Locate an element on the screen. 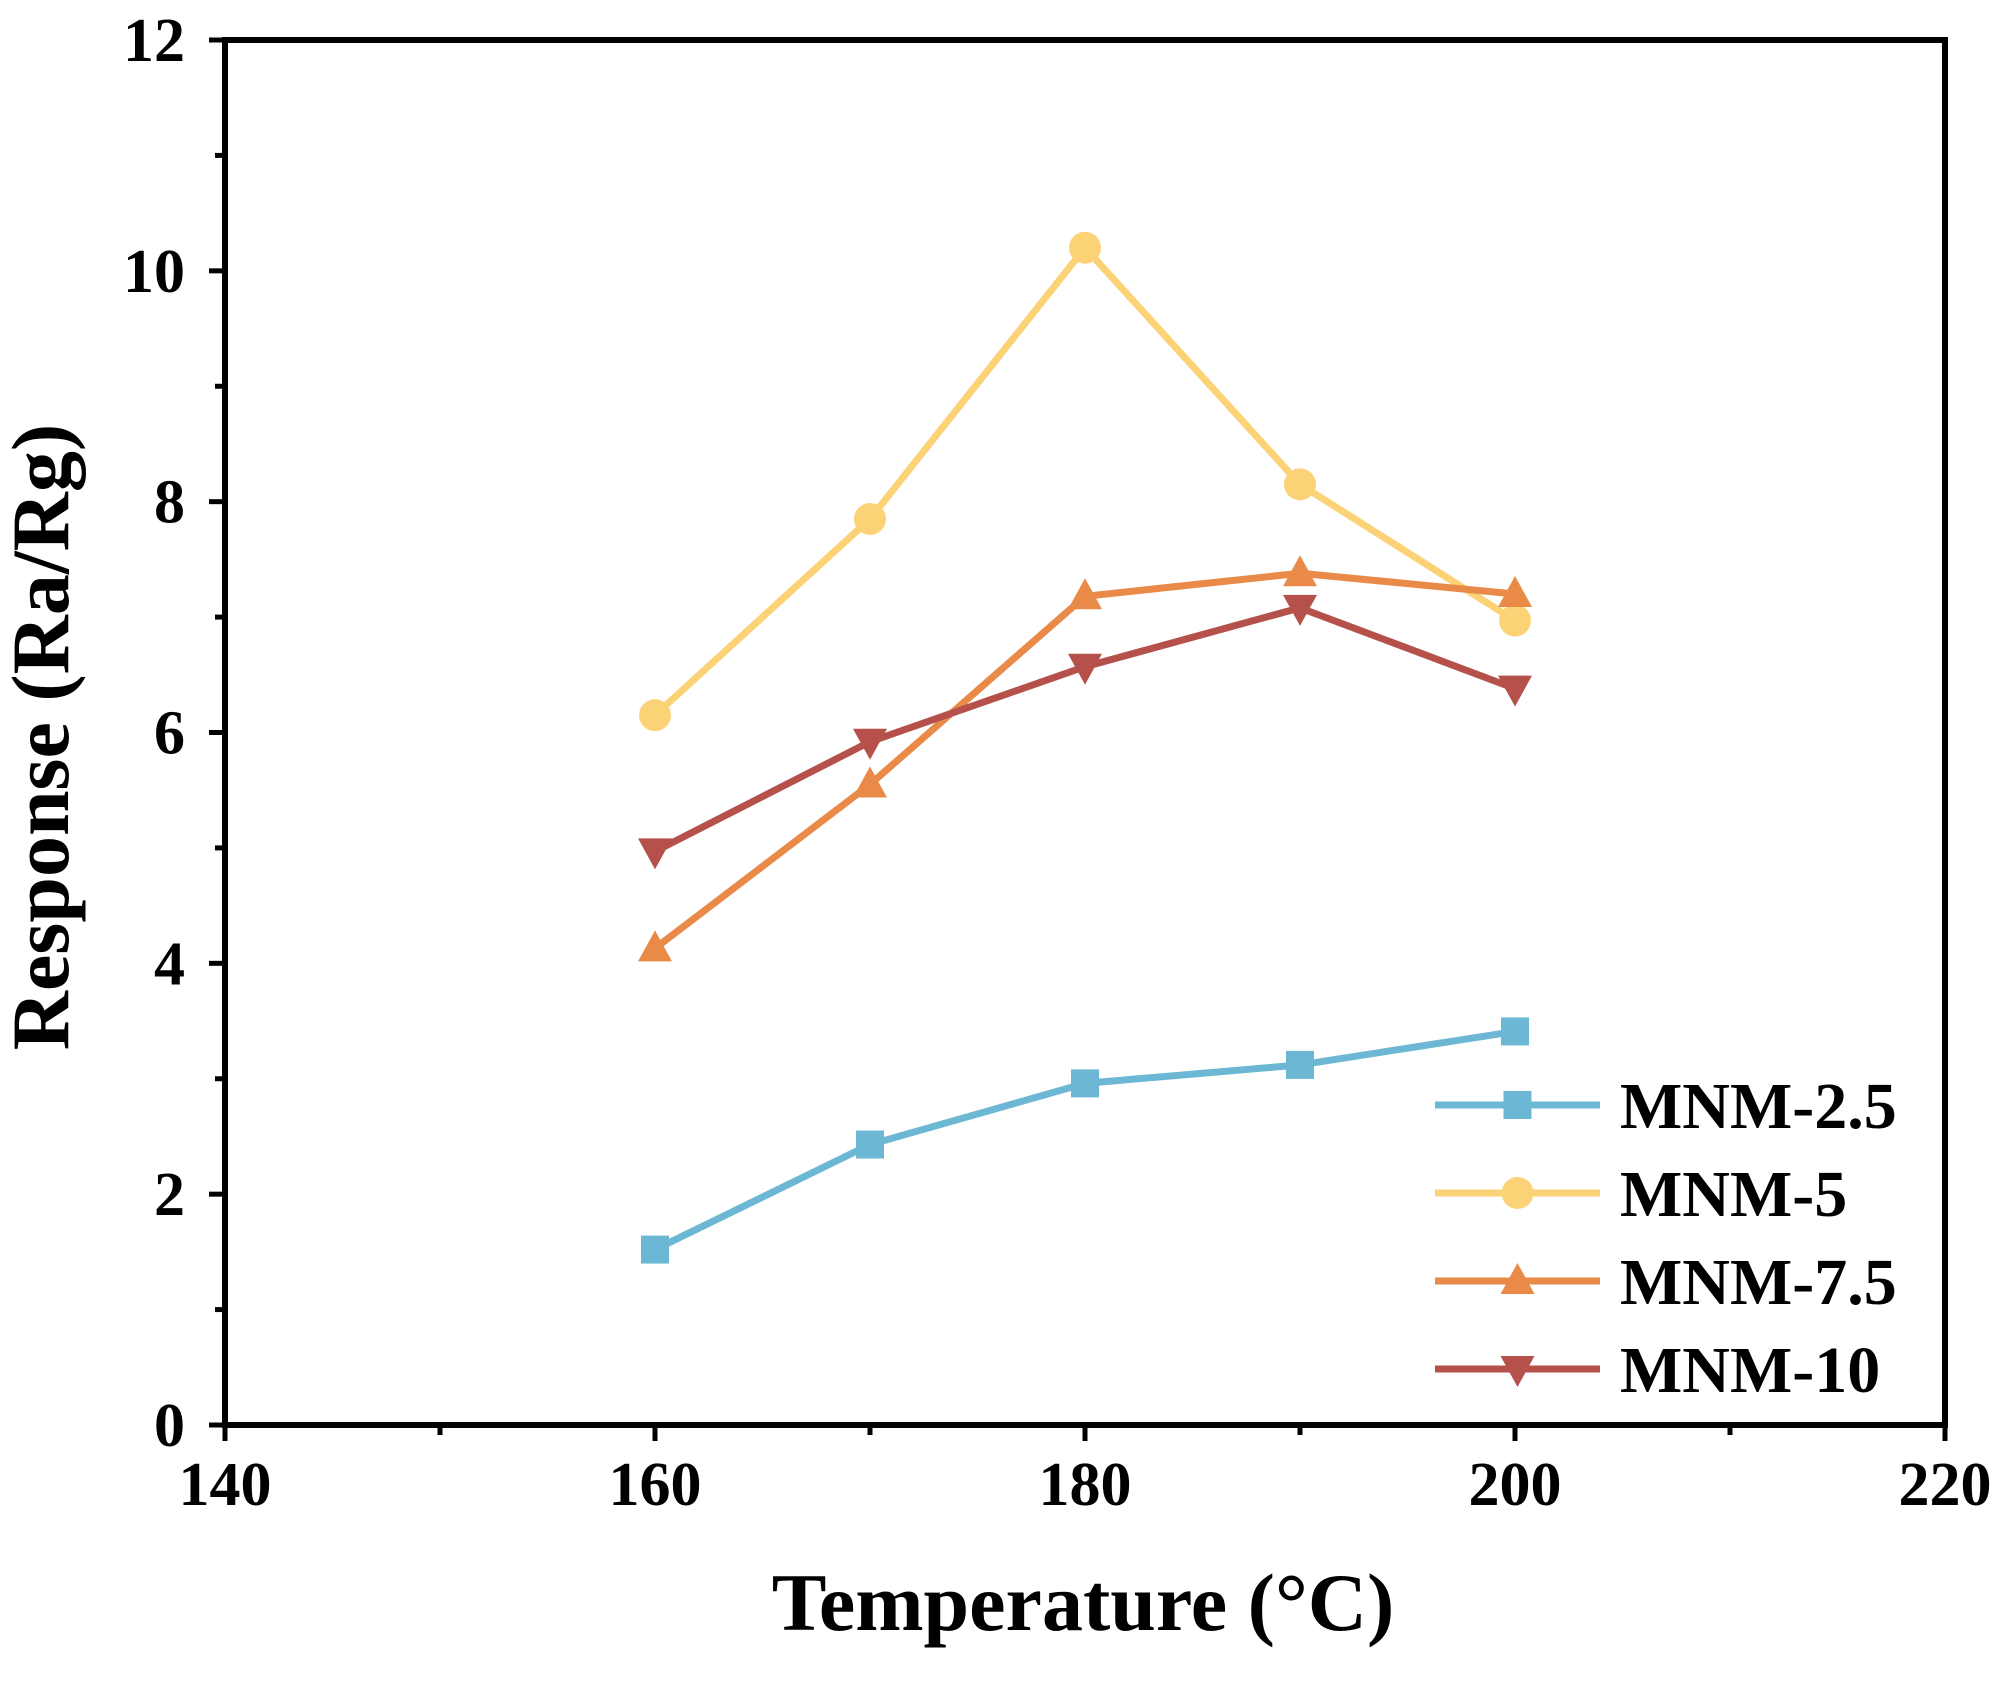 The width and height of the screenshot is (2000, 1685). series-mnm-2.5 is located at coordinates (1085, 1140).